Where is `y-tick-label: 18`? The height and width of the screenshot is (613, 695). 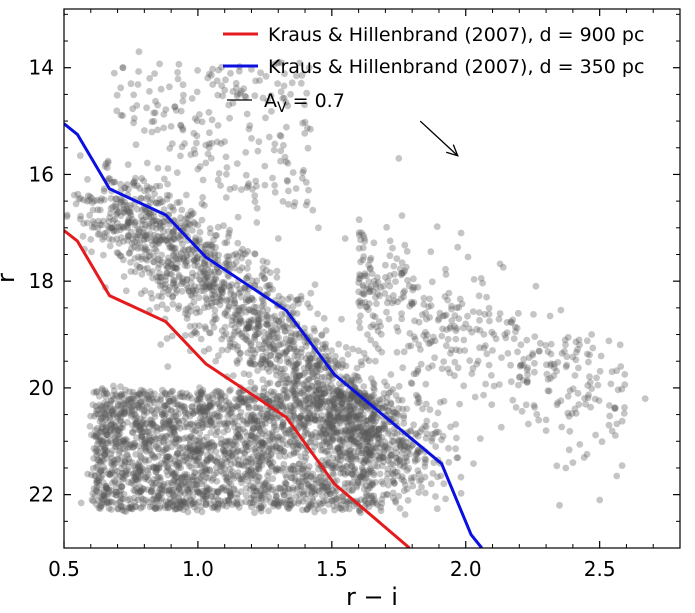
y-tick-label: 18 is located at coordinates (41, 281).